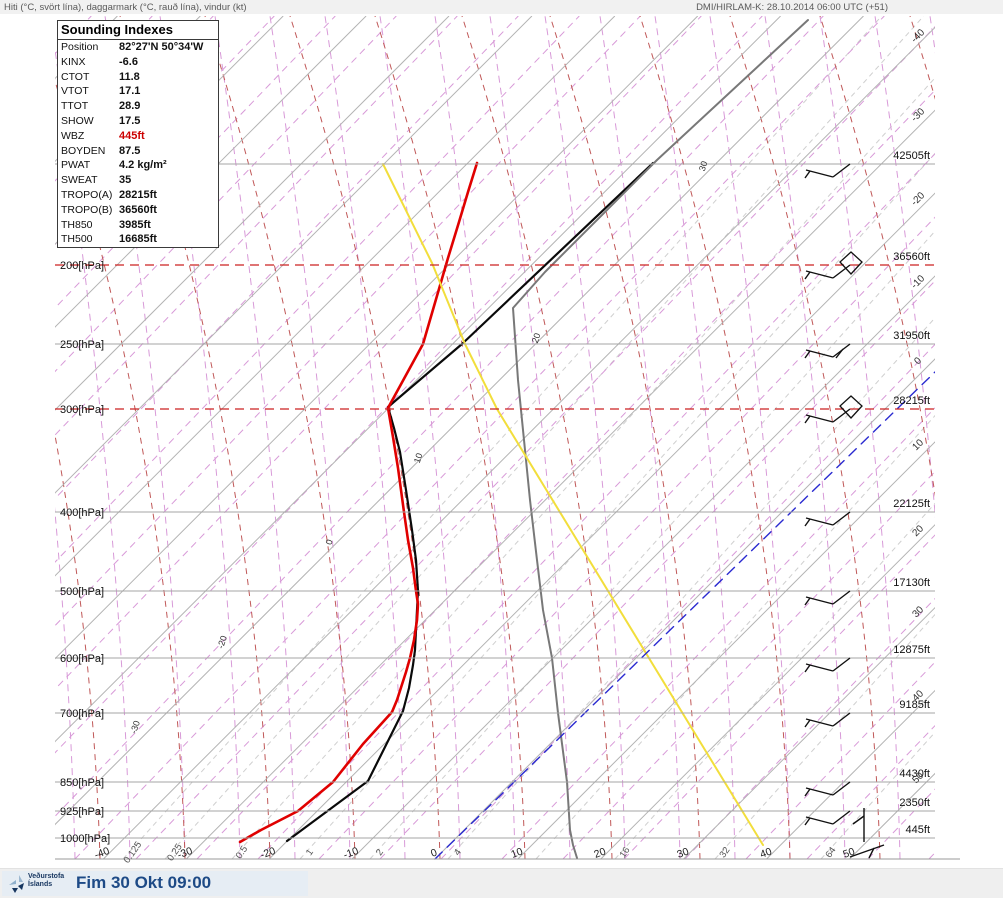  What do you see at coordinates (83, 150) in the screenshot?
I see `index-label: BOYDEN` at bounding box center [83, 150].